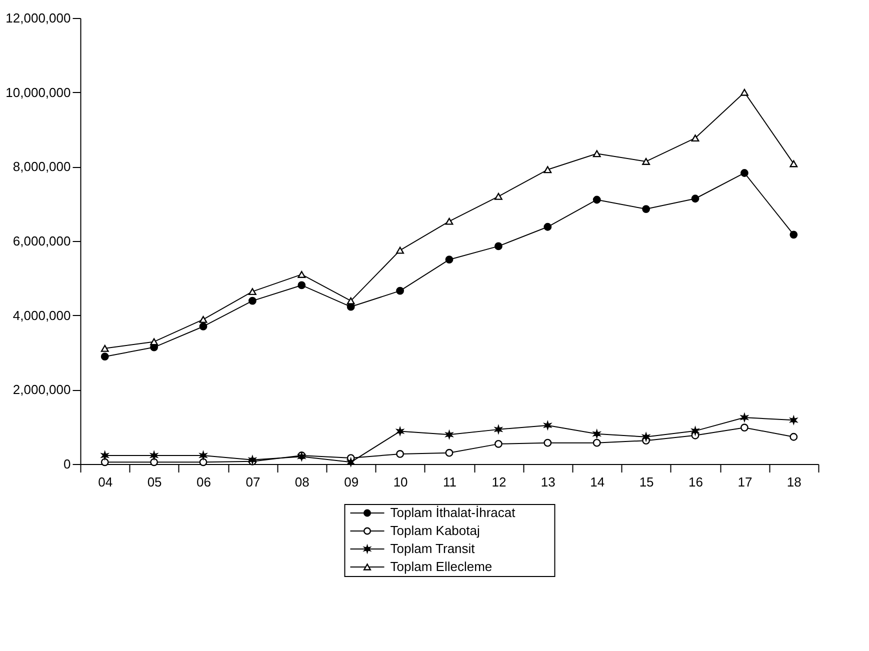 Image resolution: width=869 pixels, height=651 pixels. I want to click on legend-label: Toplam İthalat-İhracat, so click(453, 512).